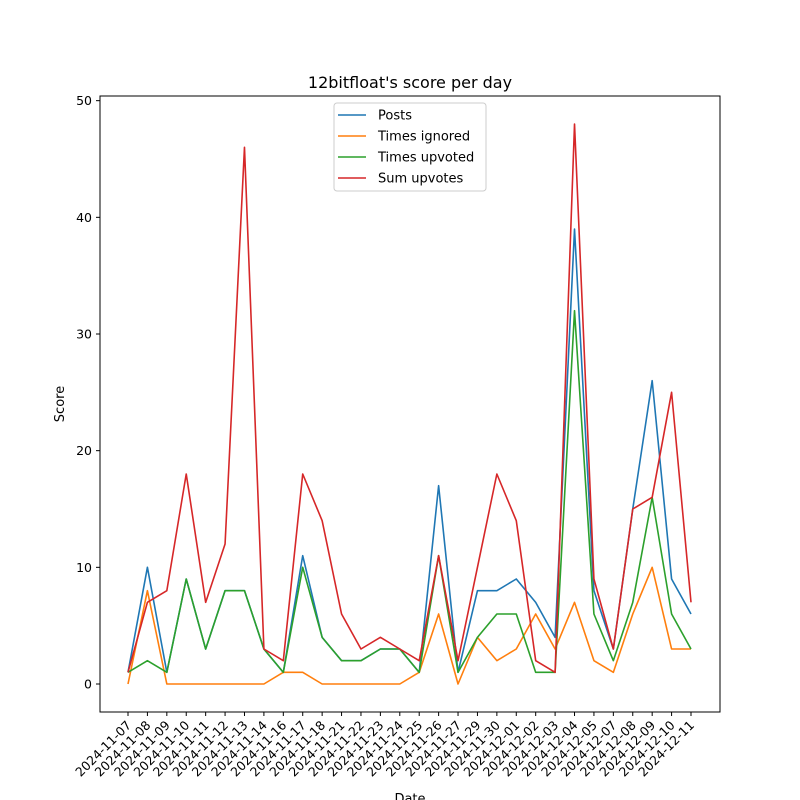 The height and width of the screenshot is (800, 800). I want to click on series-line-times-ignored, so click(409, 625).